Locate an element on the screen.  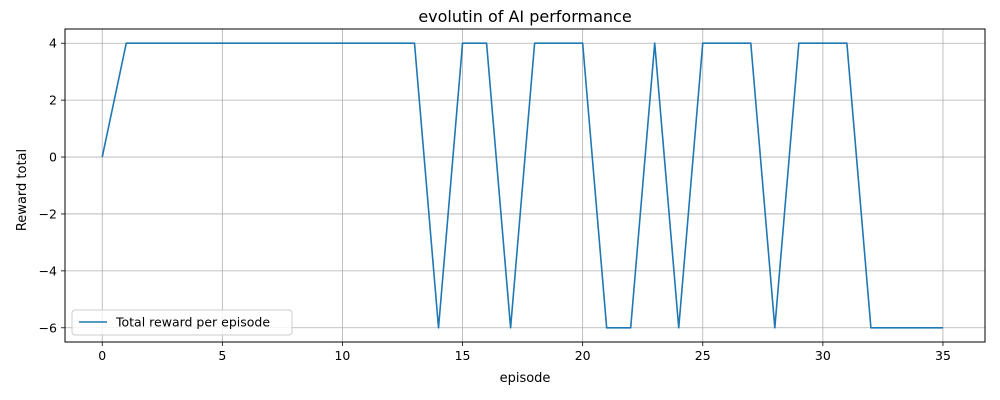
x-tick-label: 15 is located at coordinates (463, 355).